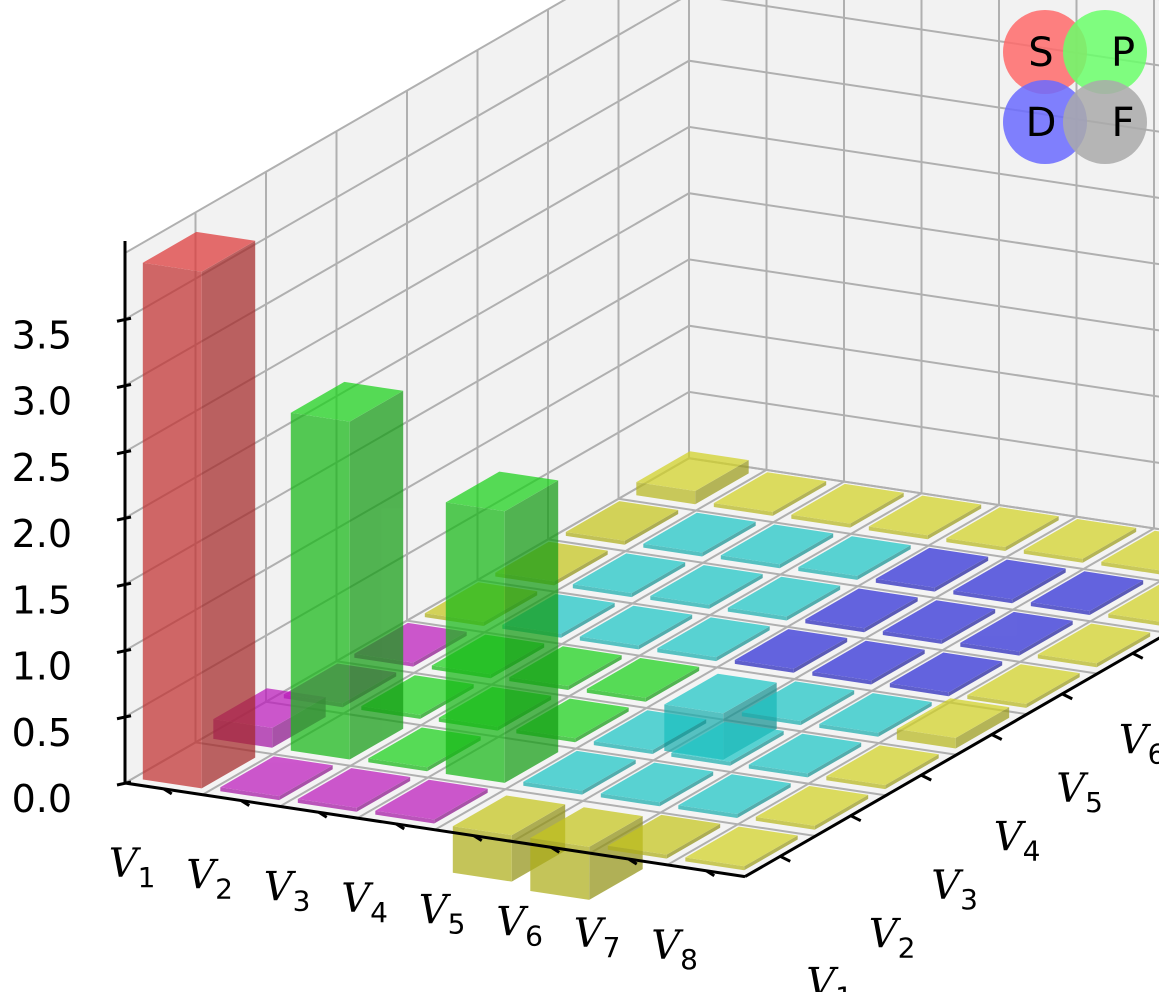  I want to click on col-axis-line, so click(951, 757).